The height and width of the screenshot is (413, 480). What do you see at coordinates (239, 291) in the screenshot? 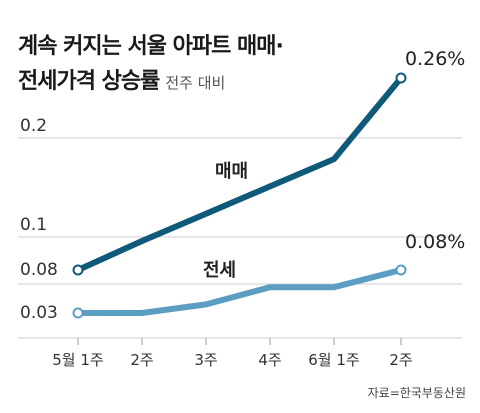
I see `series-line-jeonse` at bounding box center [239, 291].